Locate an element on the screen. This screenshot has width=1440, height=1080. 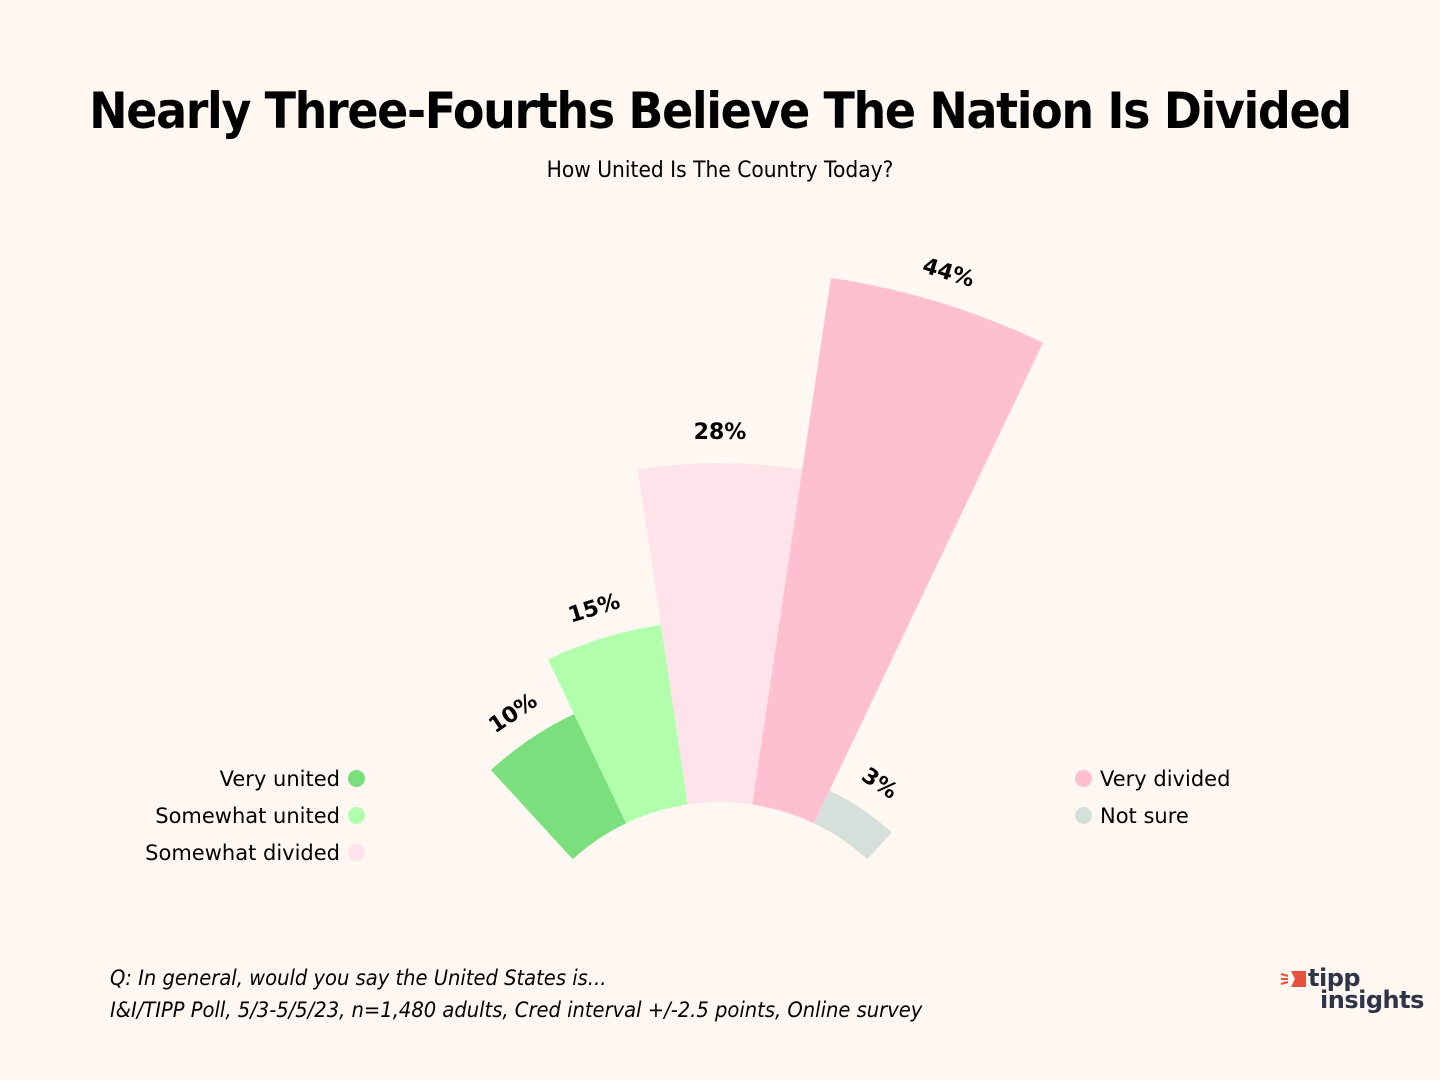
bar-not-sure is located at coordinates (852, 825).